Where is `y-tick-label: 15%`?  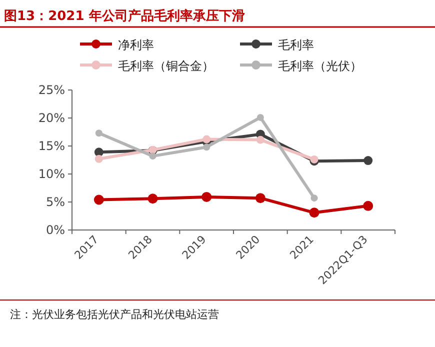
y-tick-label: 15% is located at coordinates (51, 146).